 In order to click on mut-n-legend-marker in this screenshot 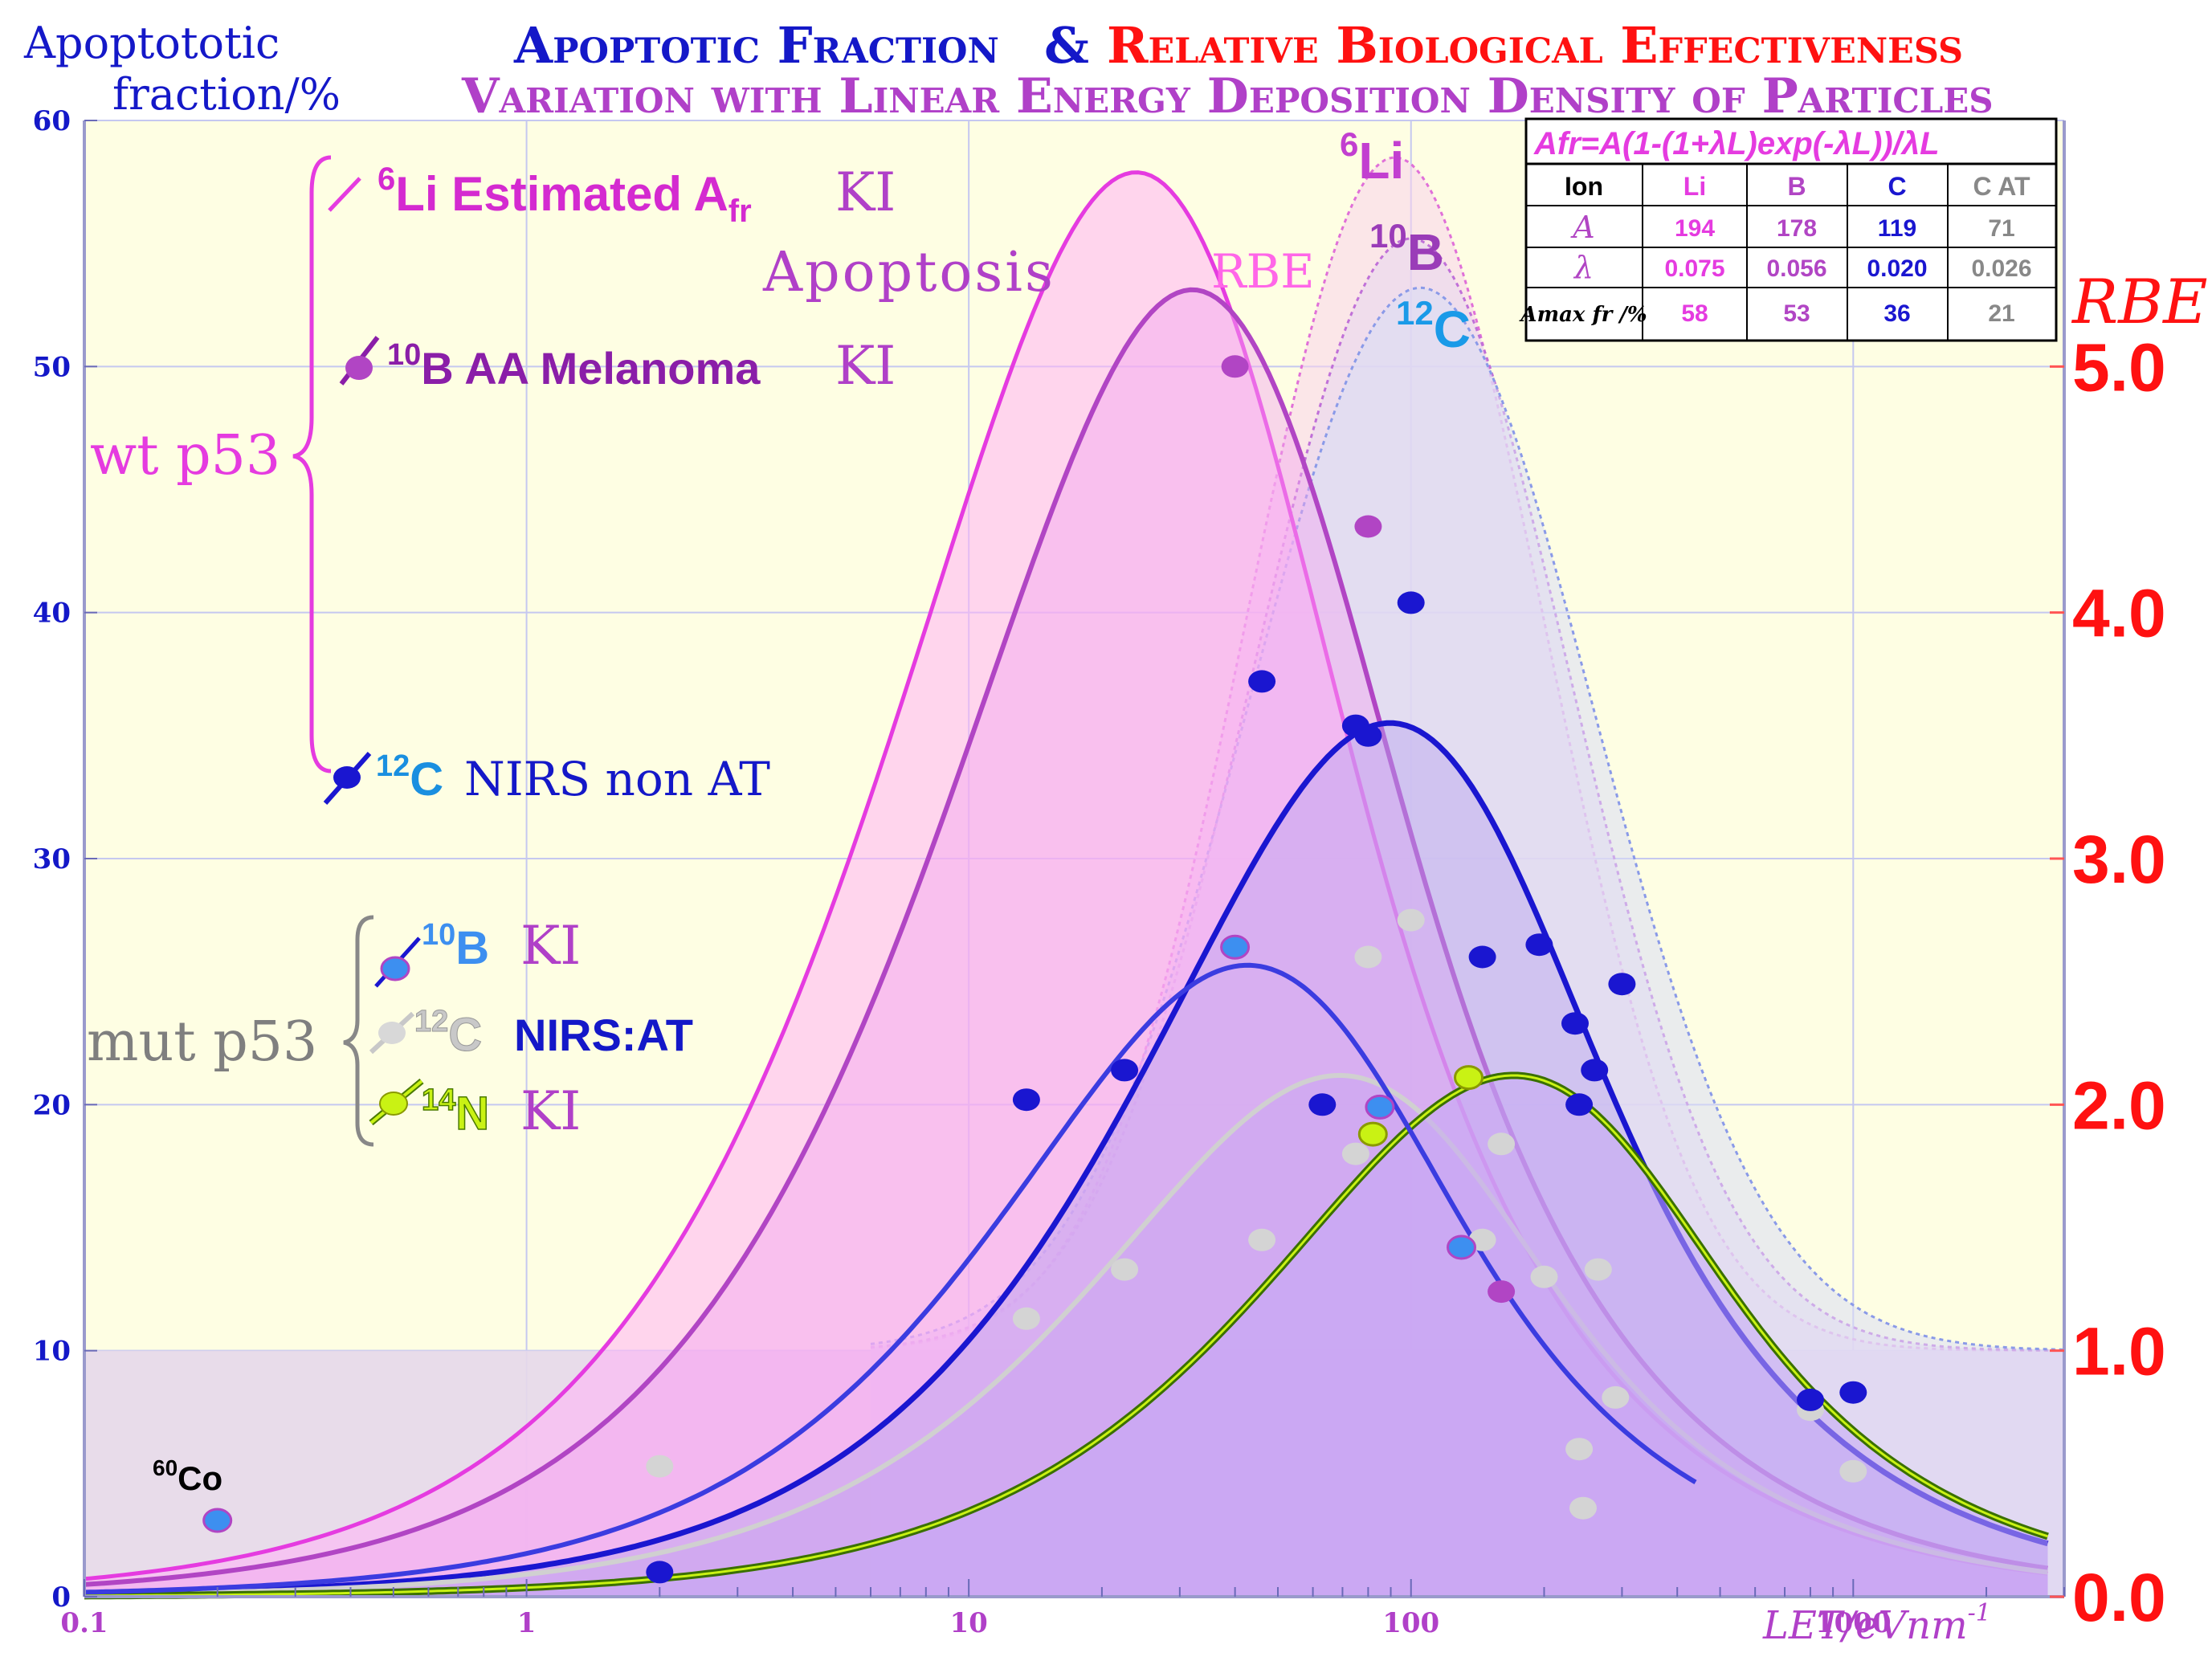, I will do `click(393, 1104)`.